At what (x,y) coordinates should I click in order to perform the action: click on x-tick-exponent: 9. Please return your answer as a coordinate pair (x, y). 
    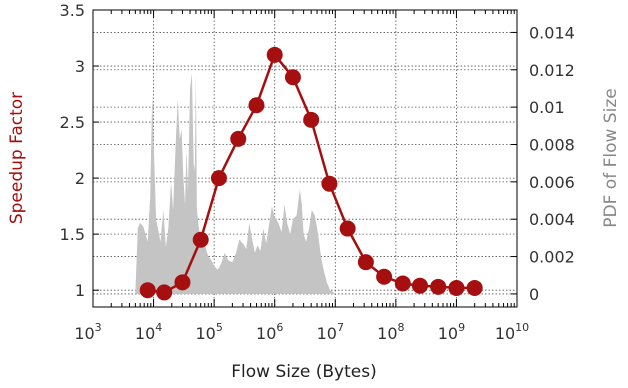
    Looking at the image, I should click on (461, 327).